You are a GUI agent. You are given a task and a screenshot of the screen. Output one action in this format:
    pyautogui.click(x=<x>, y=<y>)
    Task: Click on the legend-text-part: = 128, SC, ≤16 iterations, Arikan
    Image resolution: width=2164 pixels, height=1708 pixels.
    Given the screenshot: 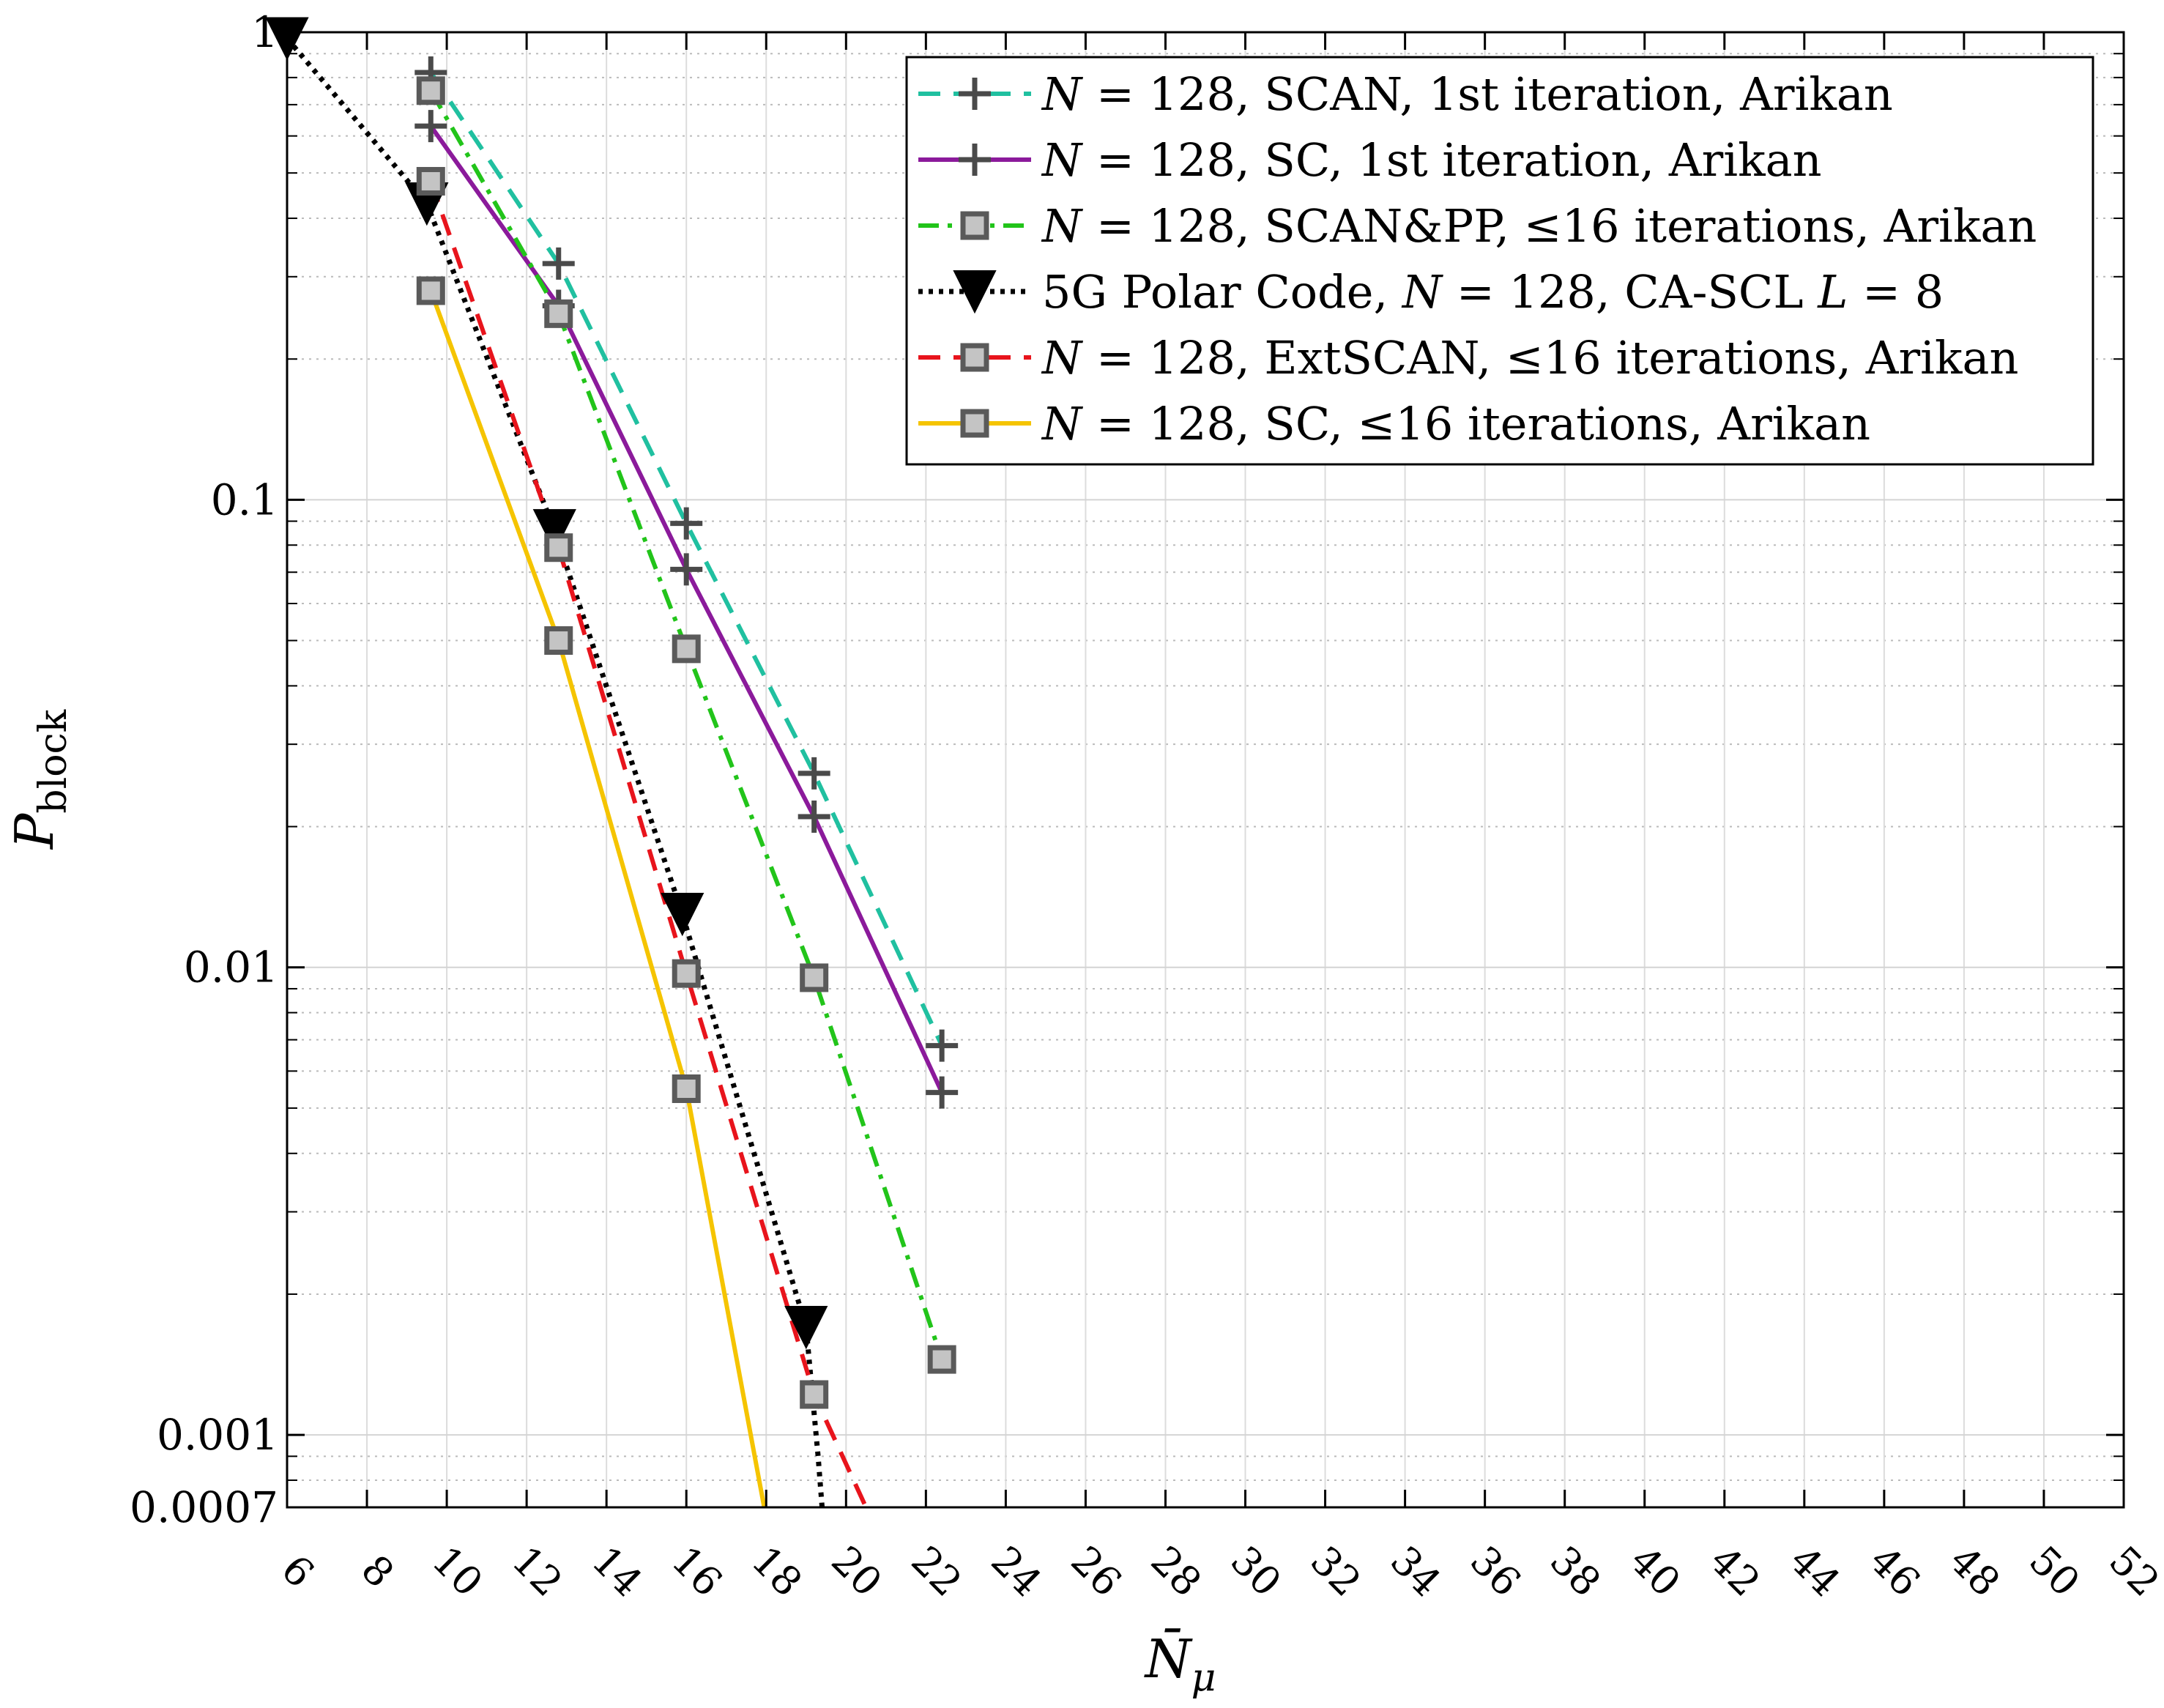 What is the action you would take?
    pyautogui.click(x=1476, y=423)
    